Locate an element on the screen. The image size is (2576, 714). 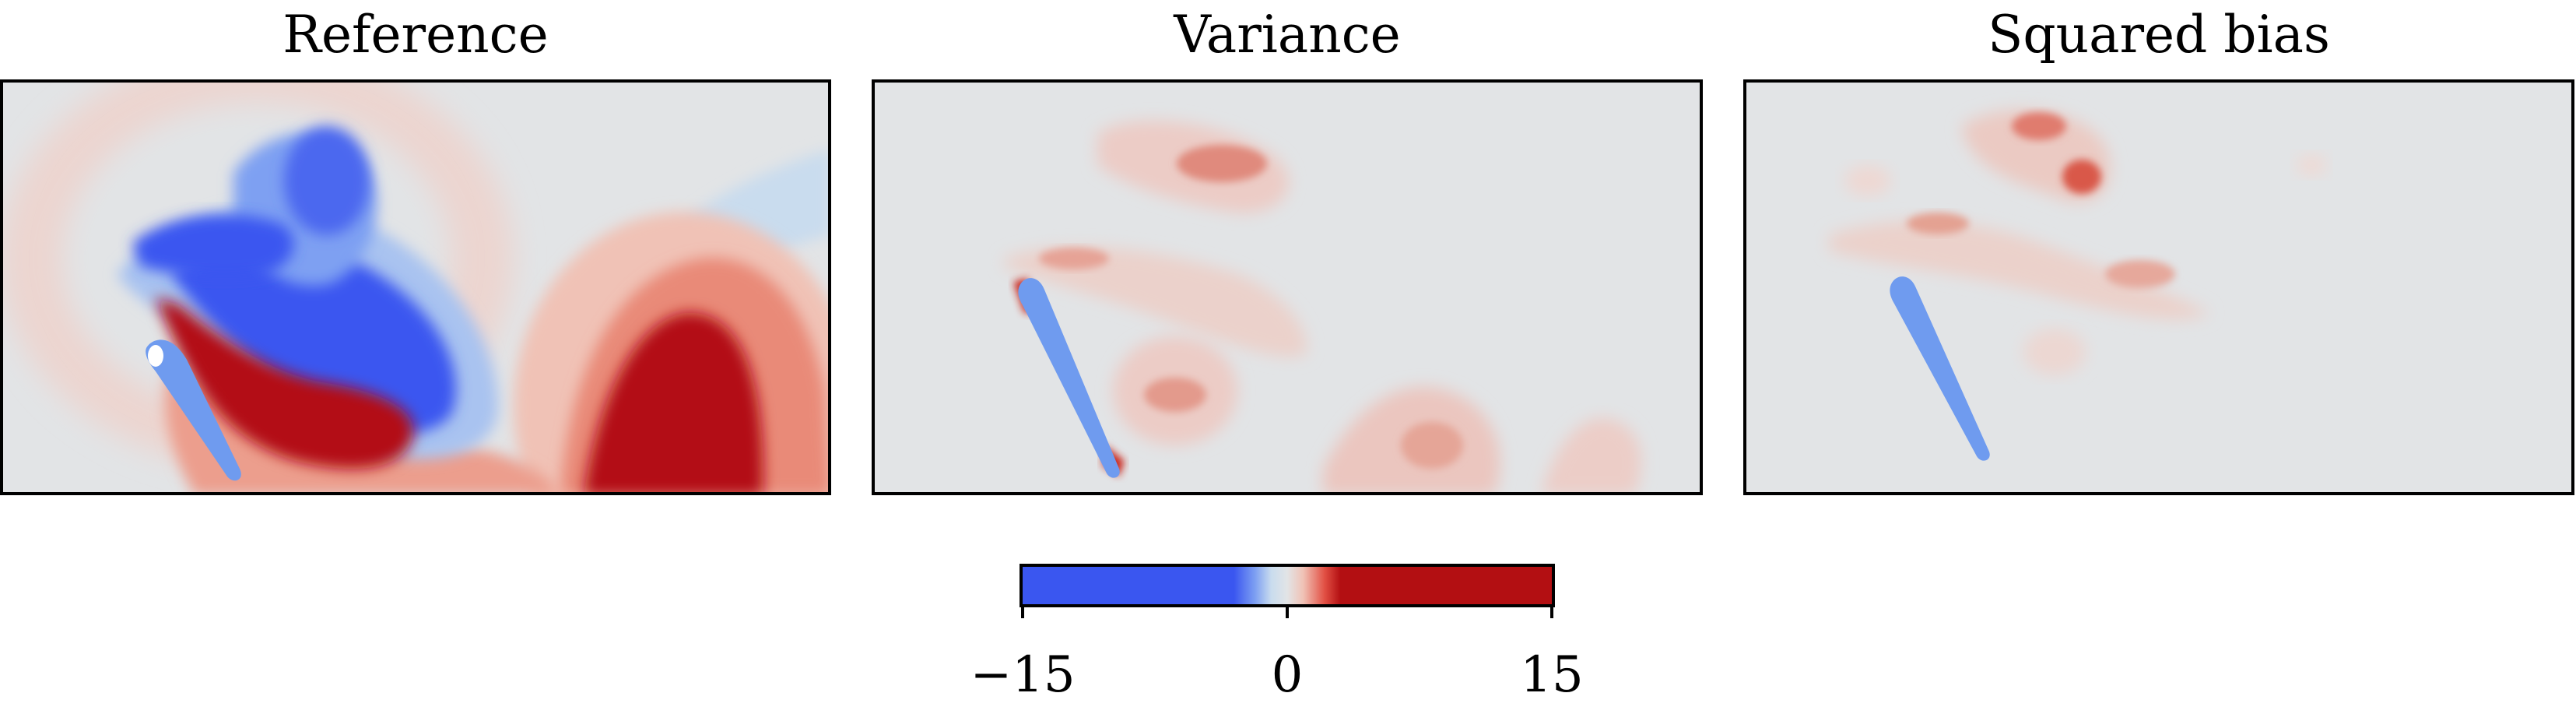
bias-upper-core is located at coordinates (2082, 177).